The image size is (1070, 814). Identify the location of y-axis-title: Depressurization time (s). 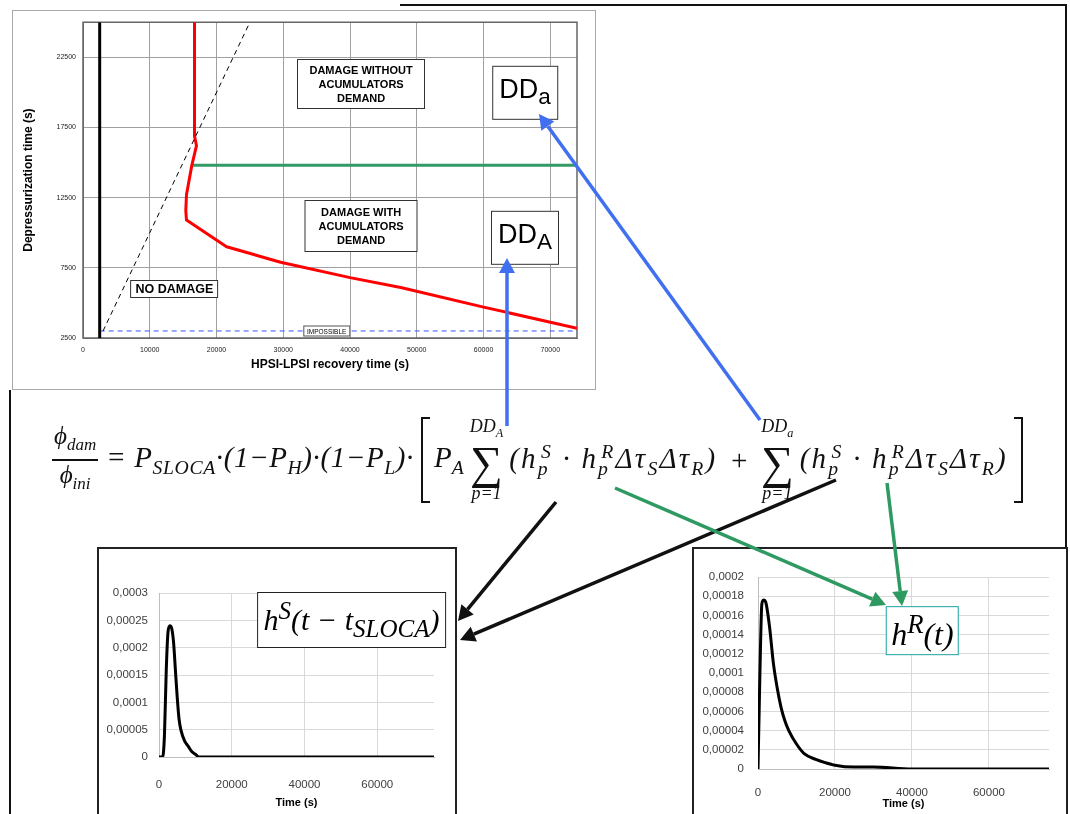
(27, 180).